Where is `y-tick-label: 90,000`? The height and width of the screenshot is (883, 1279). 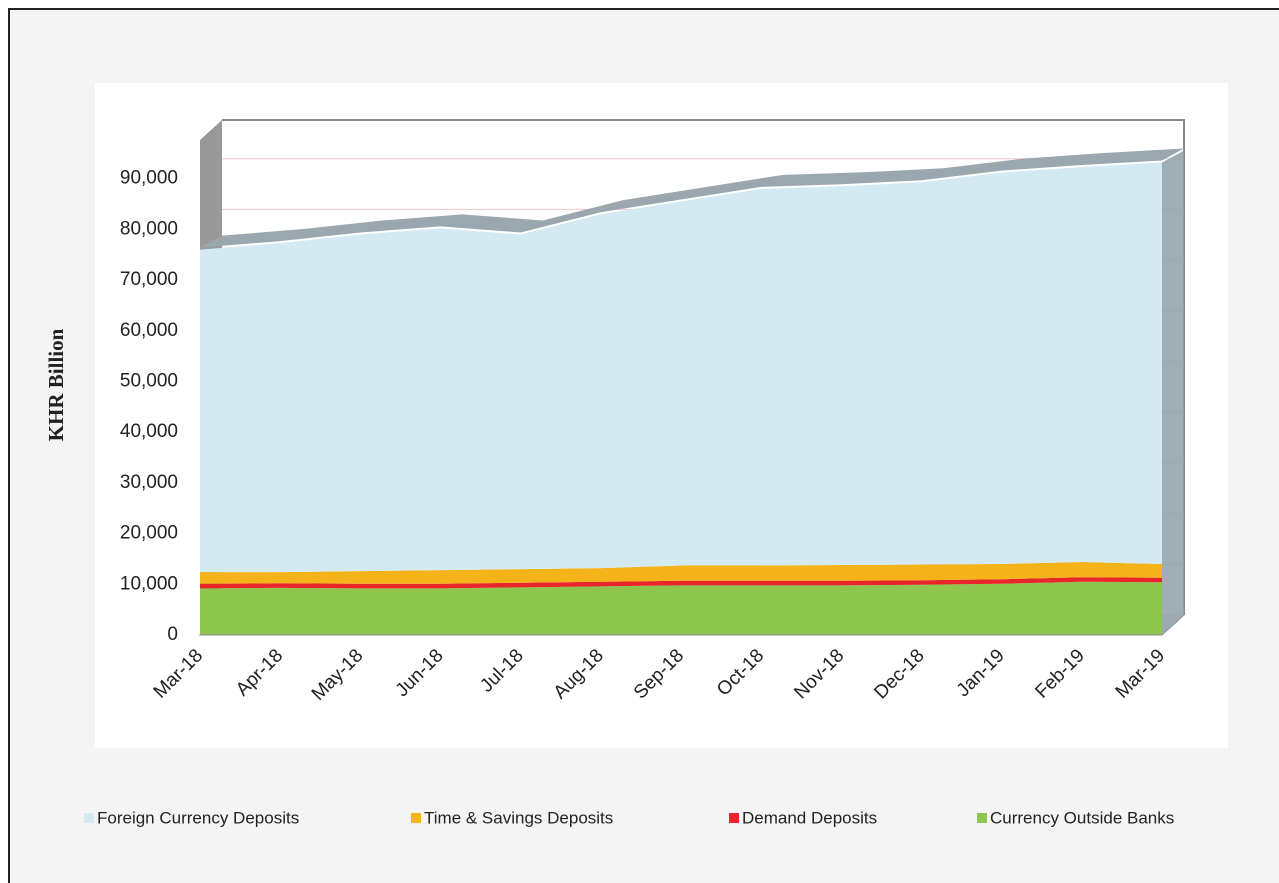 y-tick-label: 90,000 is located at coordinates (149, 178).